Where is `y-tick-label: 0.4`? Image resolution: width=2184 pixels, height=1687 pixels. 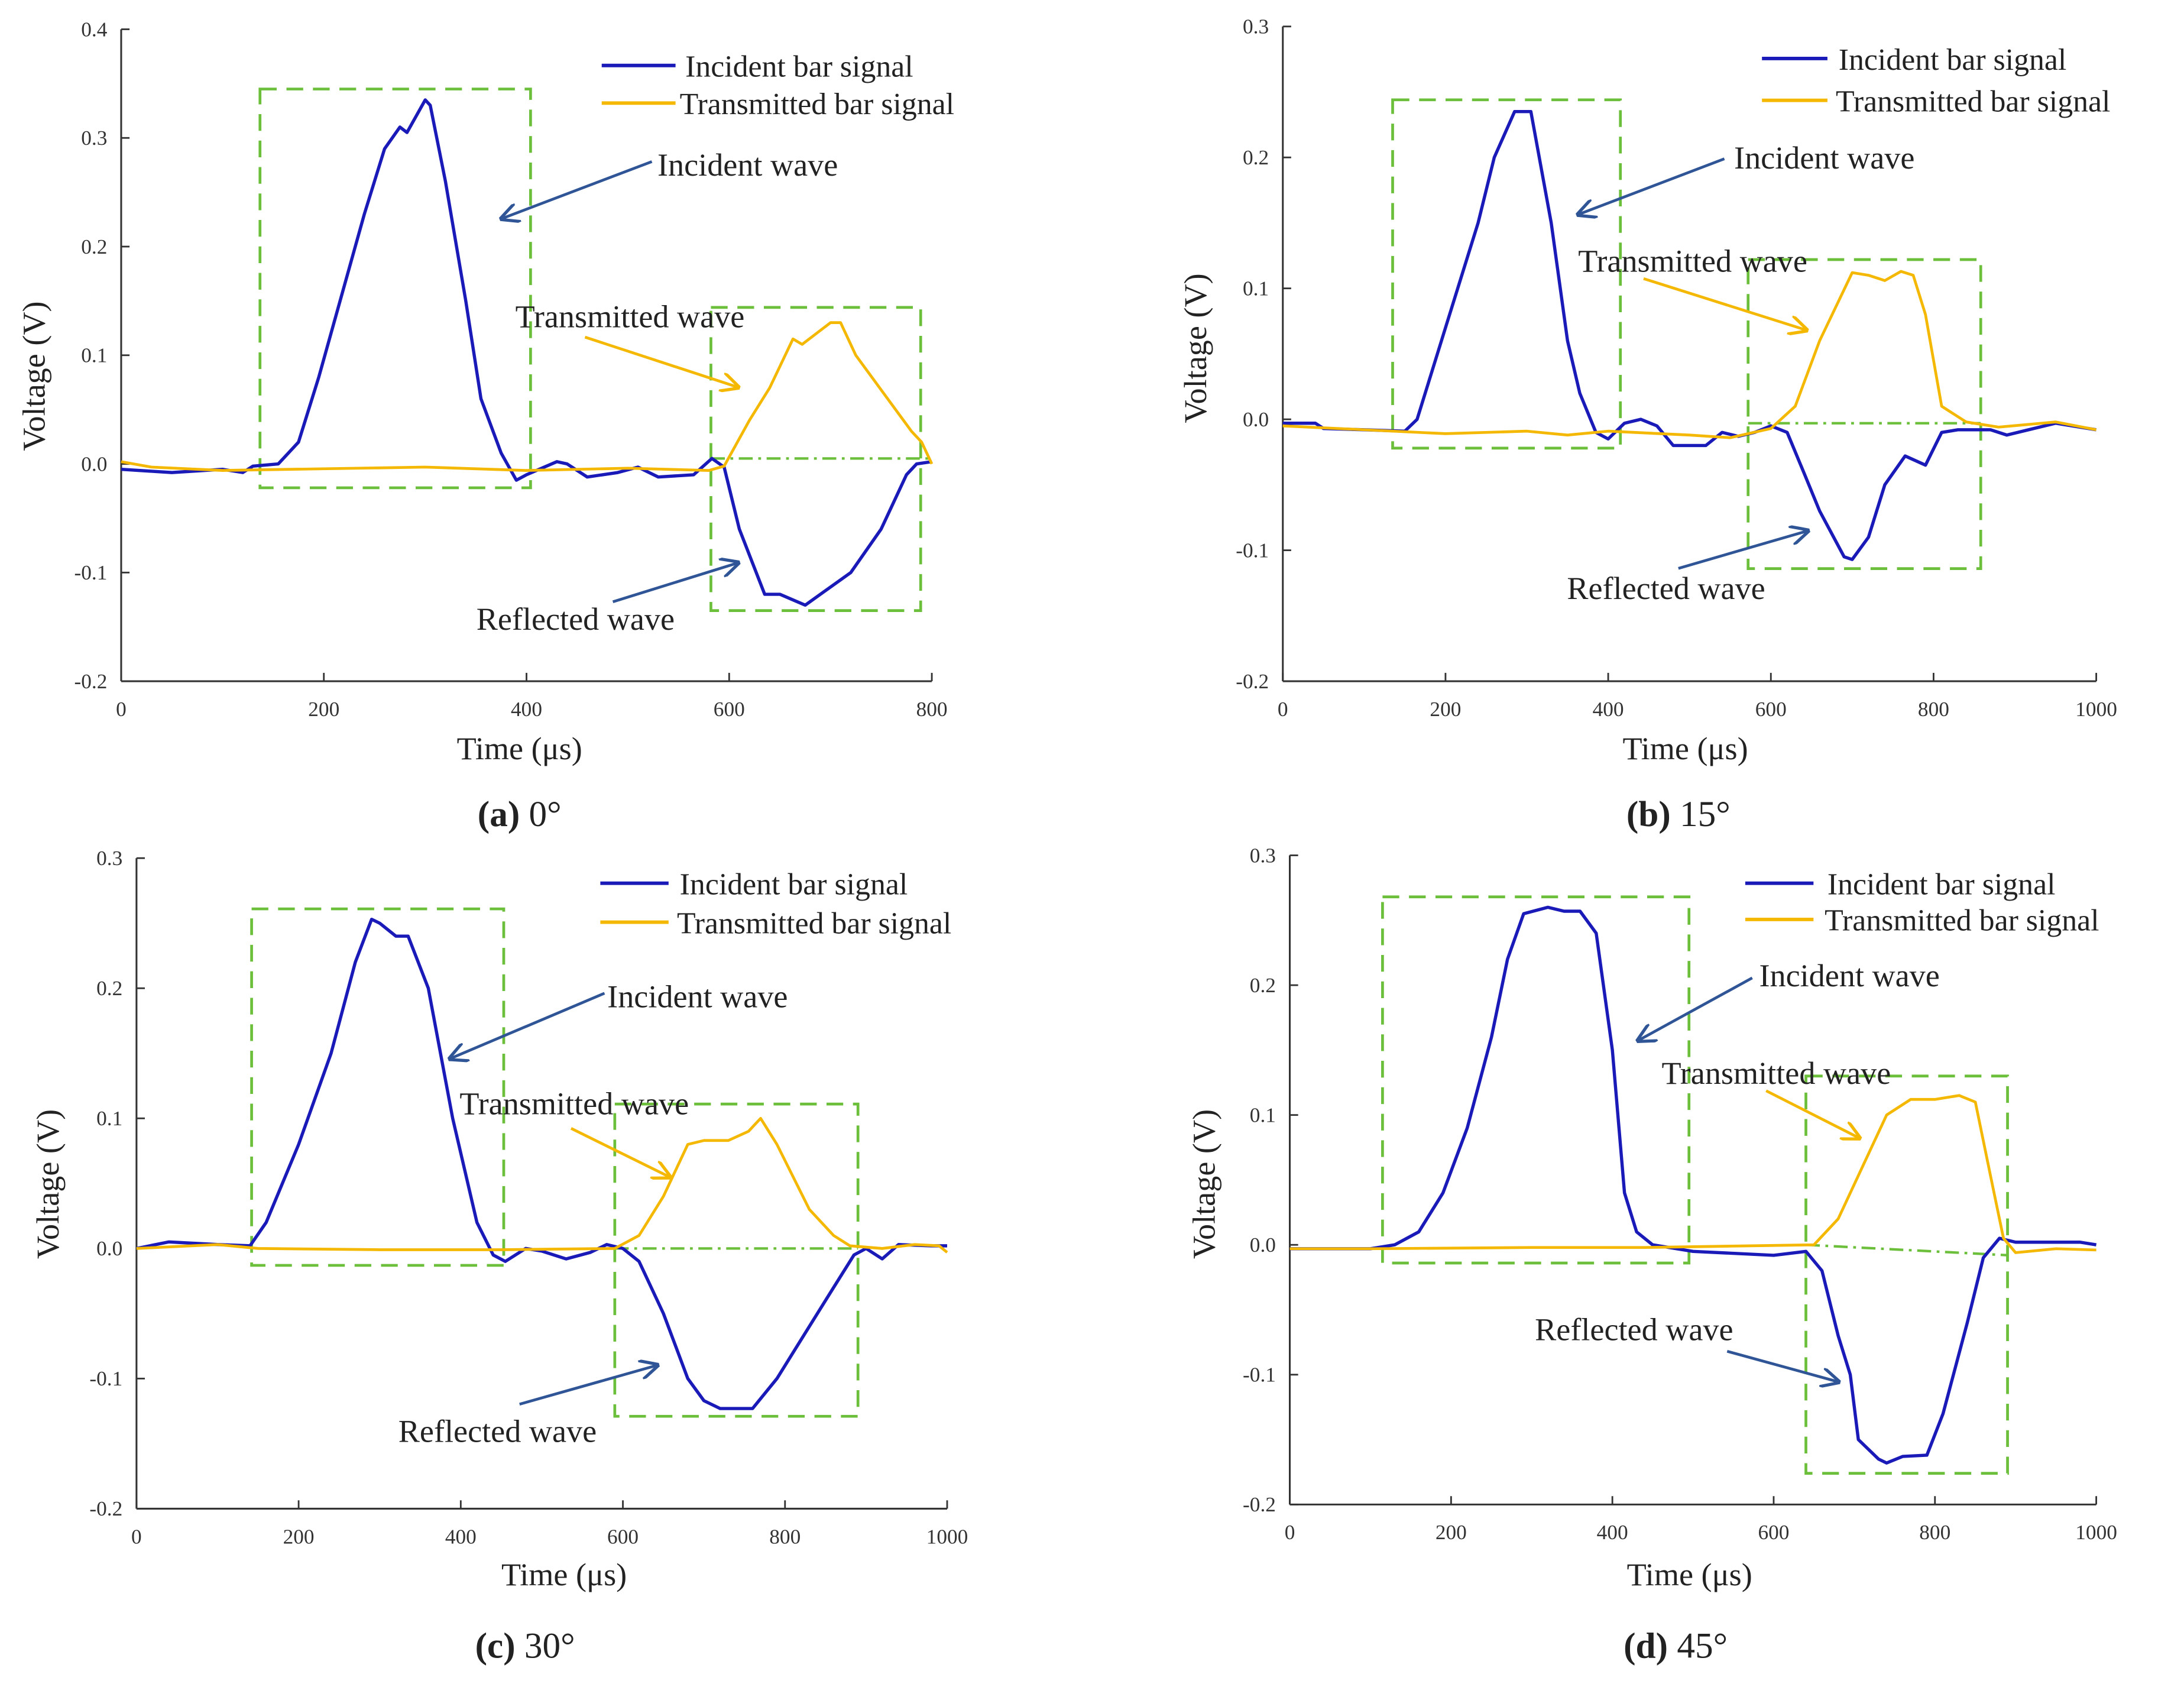
y-tick-label: 0.4 is located at coordinates (94, 30).